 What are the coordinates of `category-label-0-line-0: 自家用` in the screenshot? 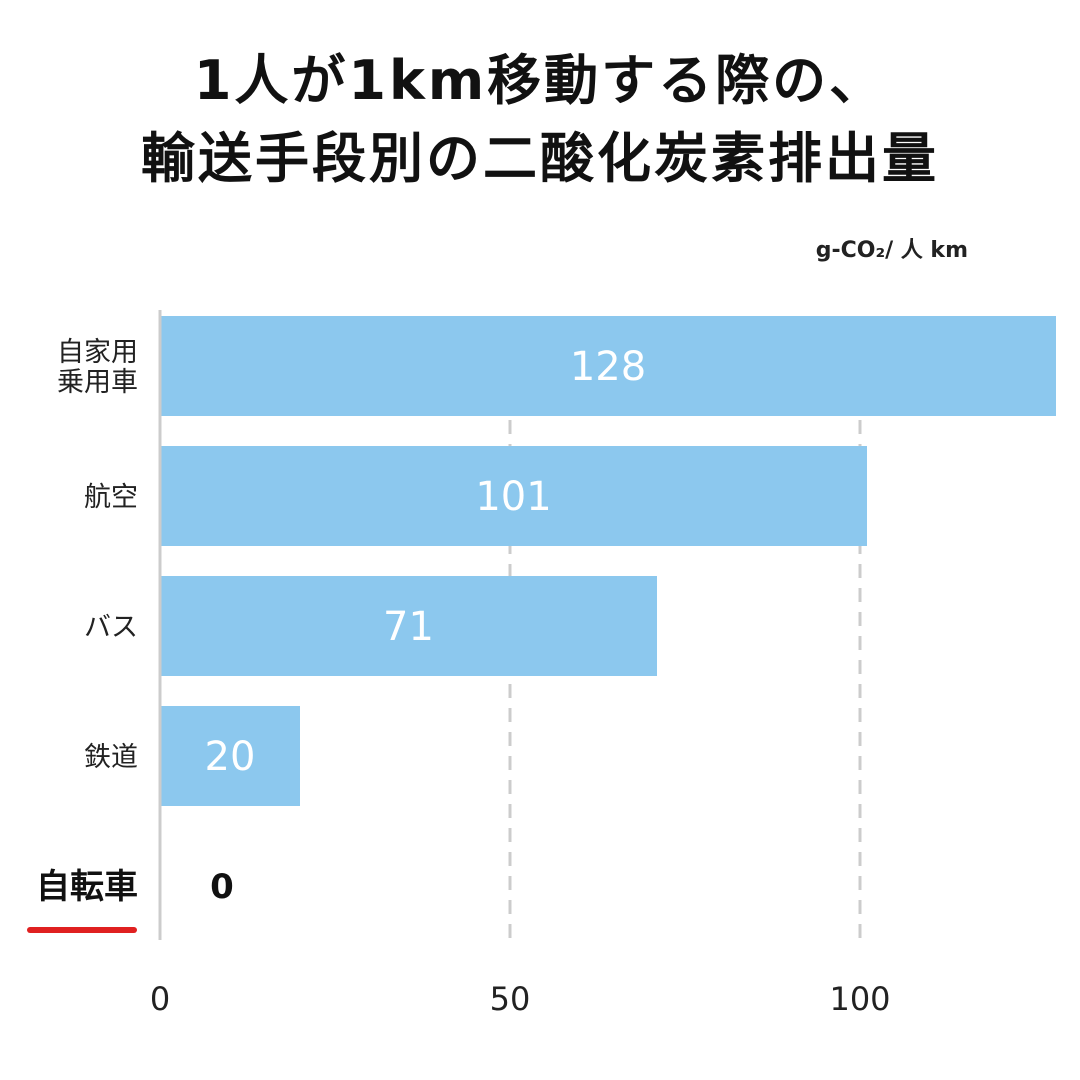 It's located at (97, 352).